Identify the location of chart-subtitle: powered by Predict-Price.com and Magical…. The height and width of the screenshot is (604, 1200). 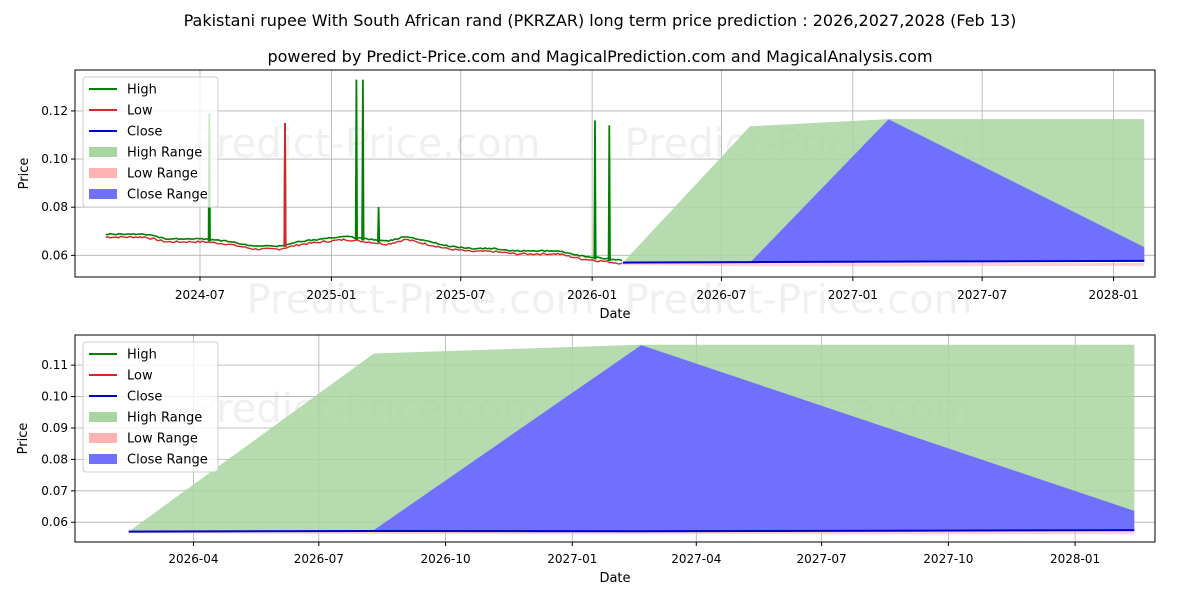
(599, 56).